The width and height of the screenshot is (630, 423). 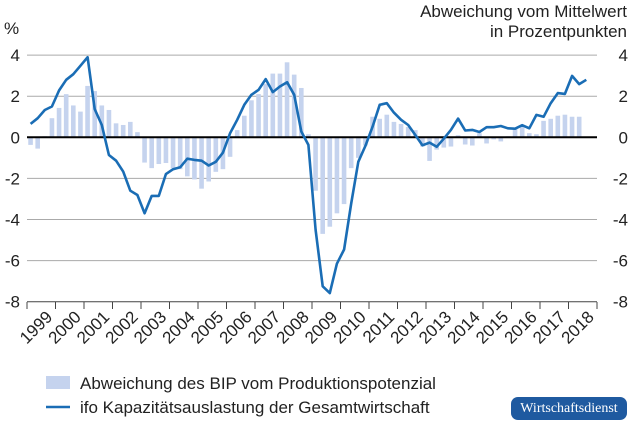 I want to click on right-axis-title-line1: Abweichung vom Mittelwert, so click(x=523, y=11).